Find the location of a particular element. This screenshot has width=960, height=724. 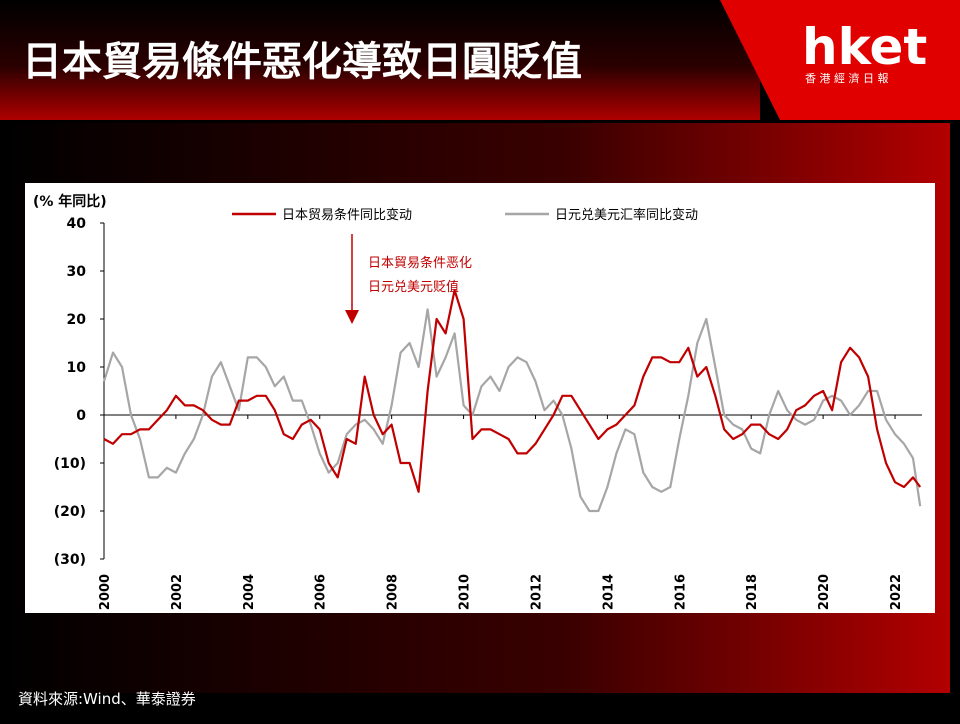

logo: hket is located at coordinates (864, 47).